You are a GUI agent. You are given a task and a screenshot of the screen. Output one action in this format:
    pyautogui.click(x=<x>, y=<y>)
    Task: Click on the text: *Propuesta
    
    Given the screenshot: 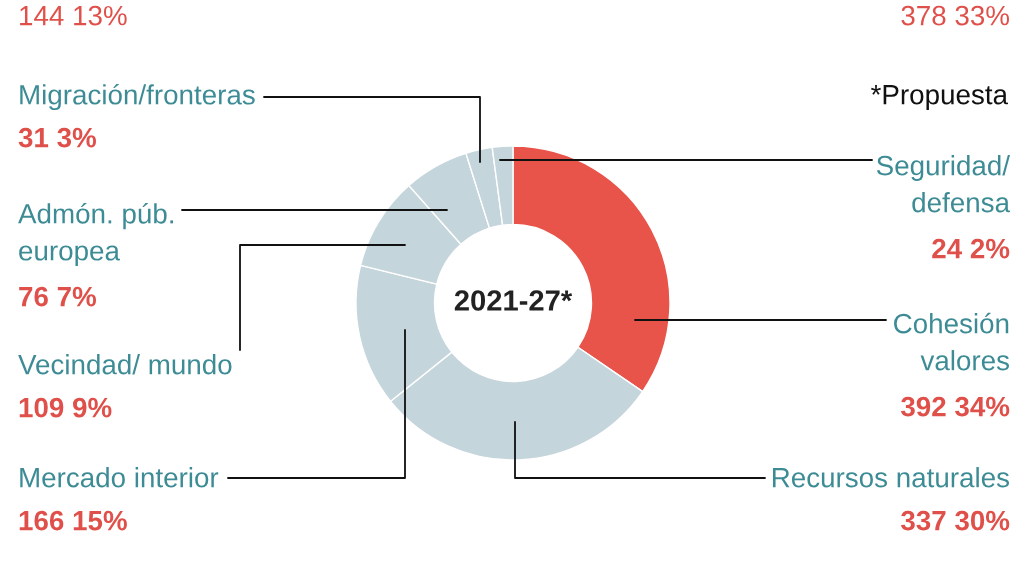 What is the action you would take?
    pyautogui.click(x=940, y=97)
    